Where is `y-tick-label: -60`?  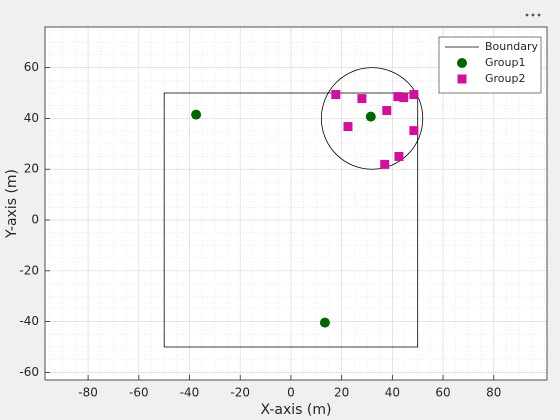 y-tick-label: -60 is located at coordinates (29, 372).